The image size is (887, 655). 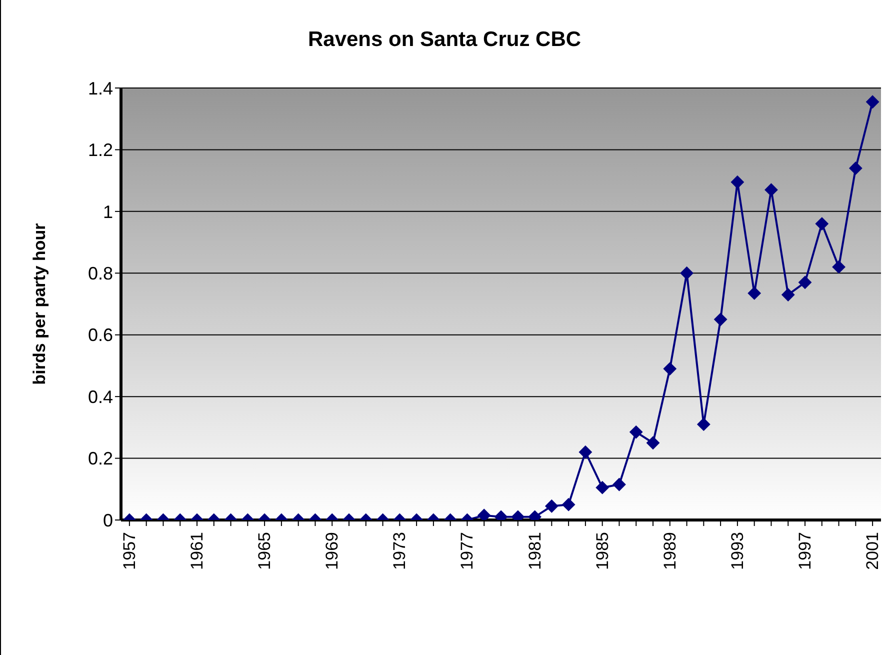 What do you see at coordinates (872, 551) in the screenshot?
I see `x-tick-label: 2001` at bounding box center [872, 551].